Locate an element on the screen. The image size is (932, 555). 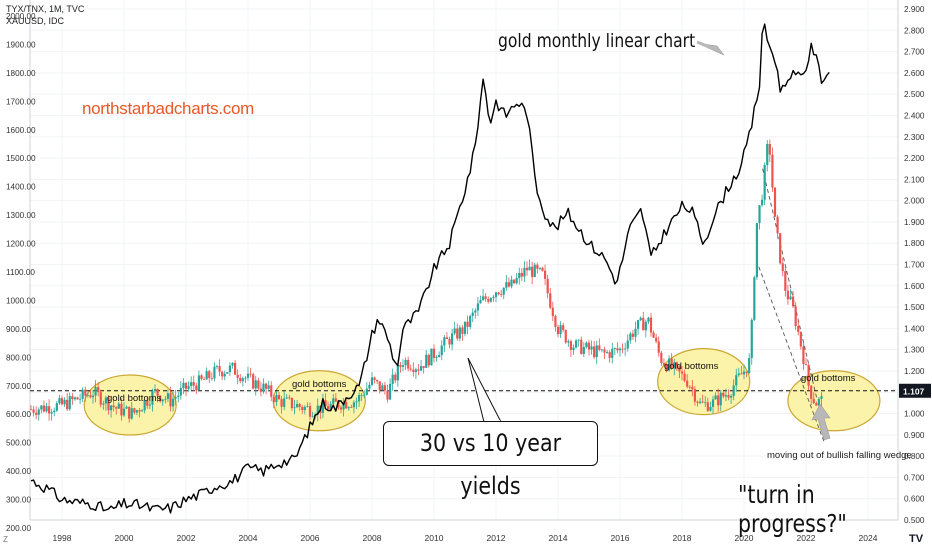
left-tick-1400.00: 1400.00 is located at coordinates (21, 187).